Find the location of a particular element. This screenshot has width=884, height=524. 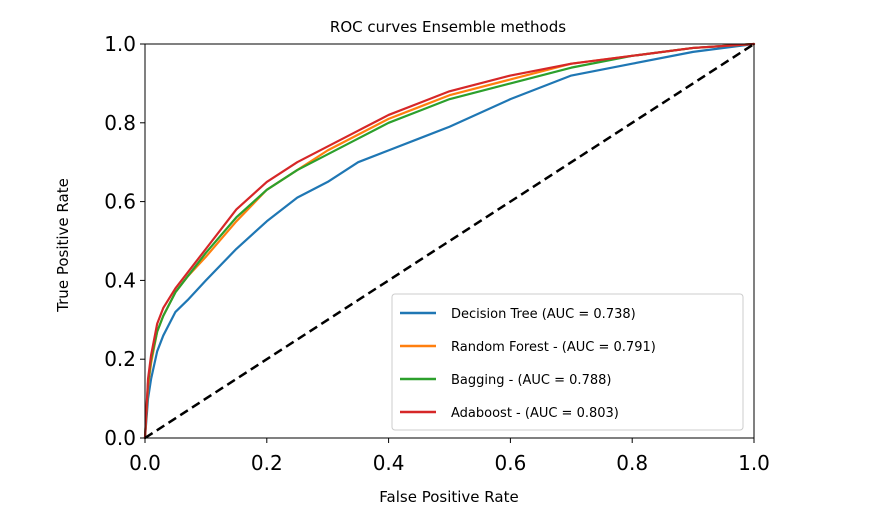

x-axis-ticks: 0.0 0.2 0.4 0.6 0.8 1.0 is located at coordinates (449, 456).